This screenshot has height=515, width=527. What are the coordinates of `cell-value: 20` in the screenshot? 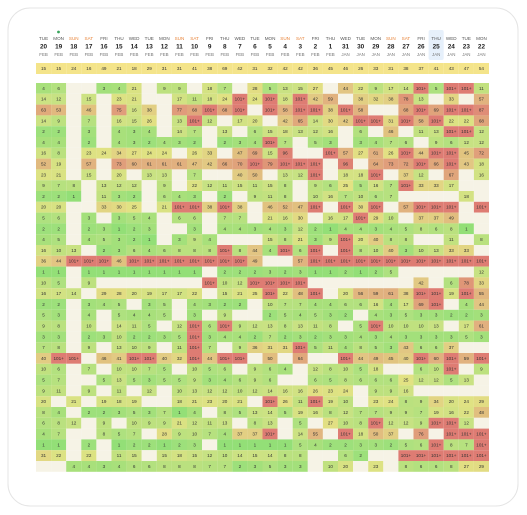 It's located at (44, 207).